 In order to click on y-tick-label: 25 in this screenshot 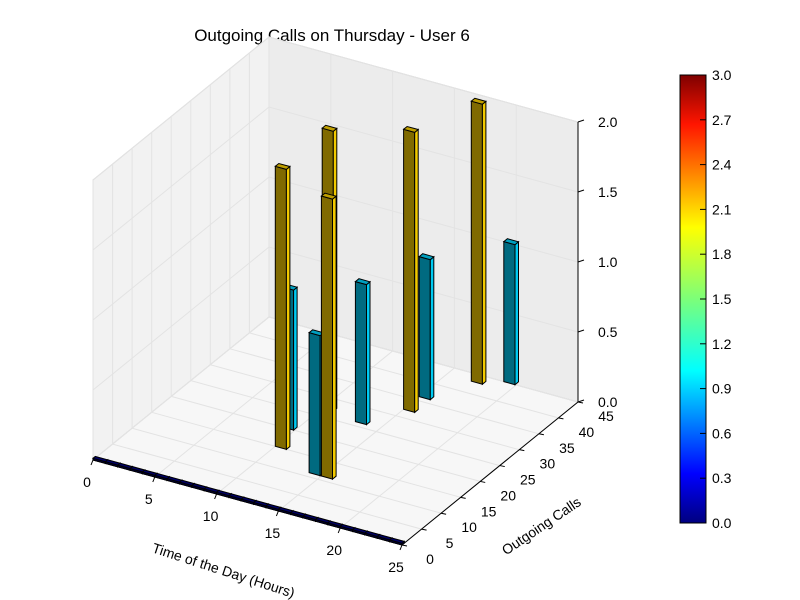, I will do `click(528, 480)`.